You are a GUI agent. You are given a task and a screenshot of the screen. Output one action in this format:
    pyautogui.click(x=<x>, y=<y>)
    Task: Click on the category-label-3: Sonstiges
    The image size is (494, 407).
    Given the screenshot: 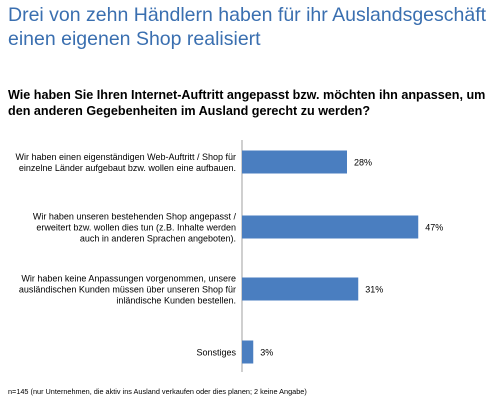 What is the action you would take?
    pyautogui.click(x=216, y=353)
    